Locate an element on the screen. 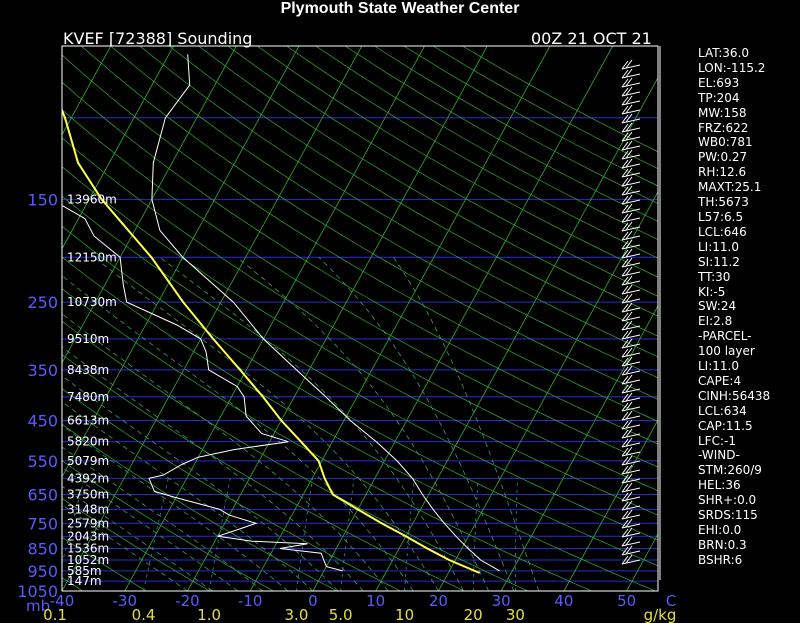 This screenshot has height=623, width=800. moist-adiabat is located at coordinates (150, 528).